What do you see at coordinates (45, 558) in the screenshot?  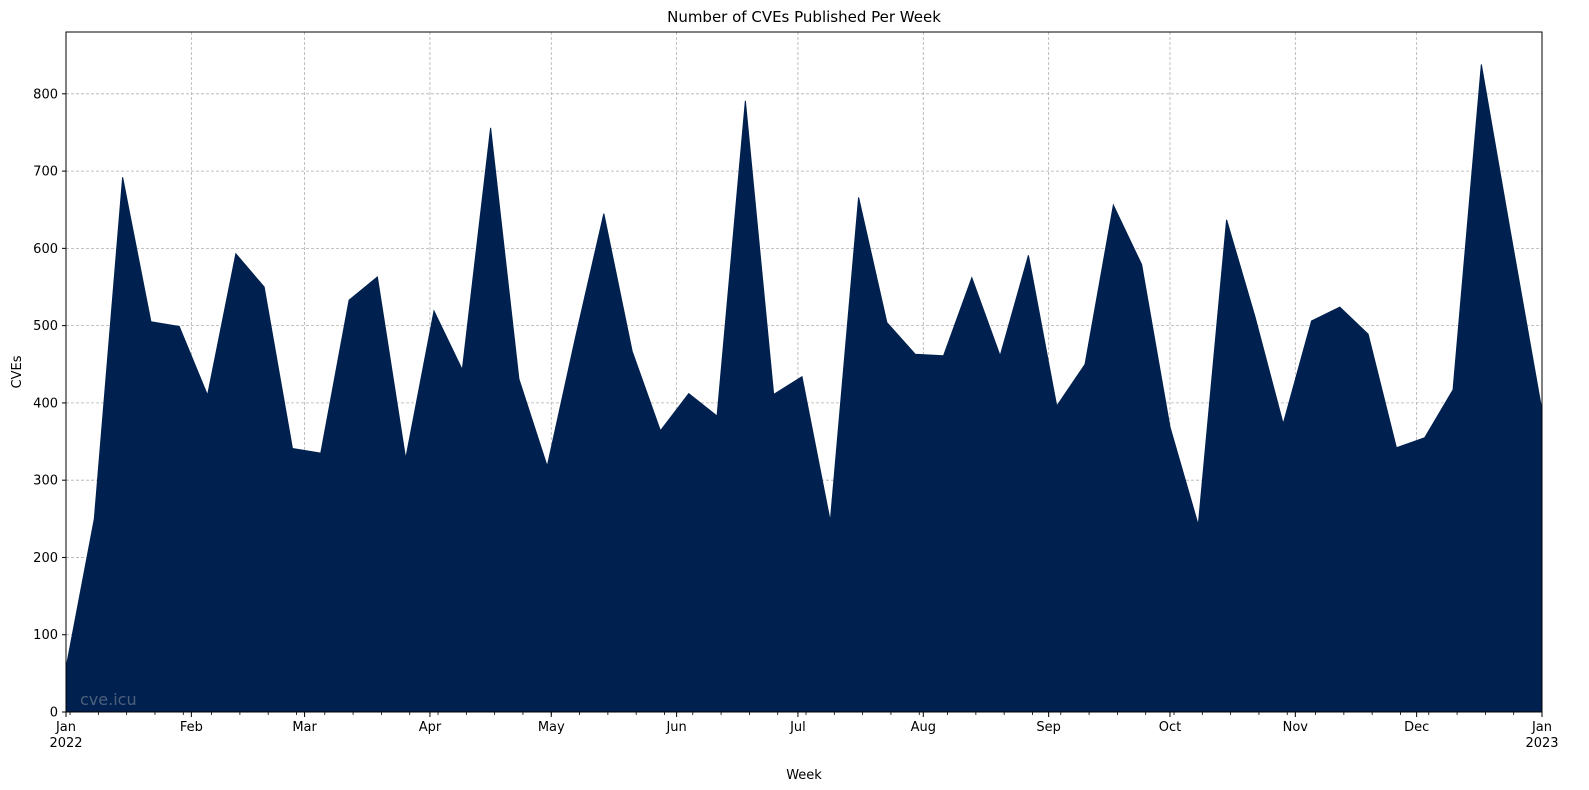 I see `y-tick-label: 200` at bounding box center [45, 558].